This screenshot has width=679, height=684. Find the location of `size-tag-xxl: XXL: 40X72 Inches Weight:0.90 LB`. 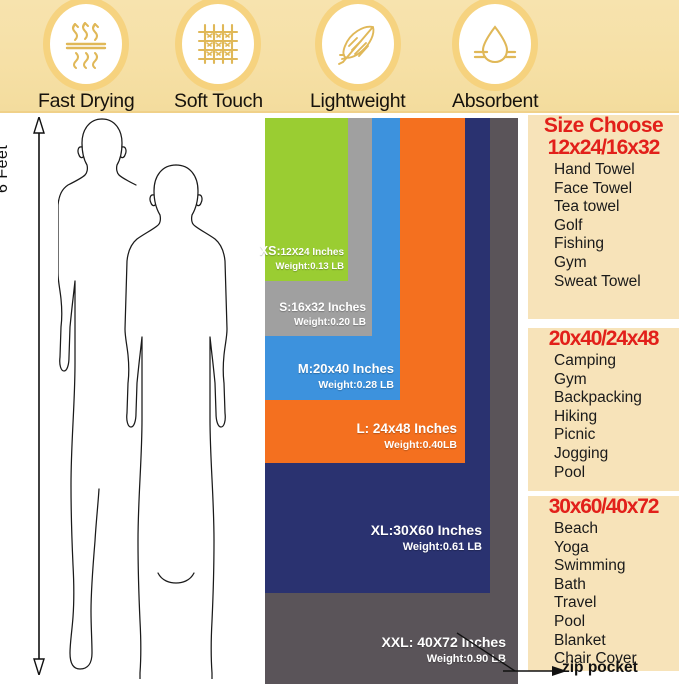

size-tag-xxl: XXL: 40X72 Inches Weight:0.90 LB is located at coordinates (443, 649).